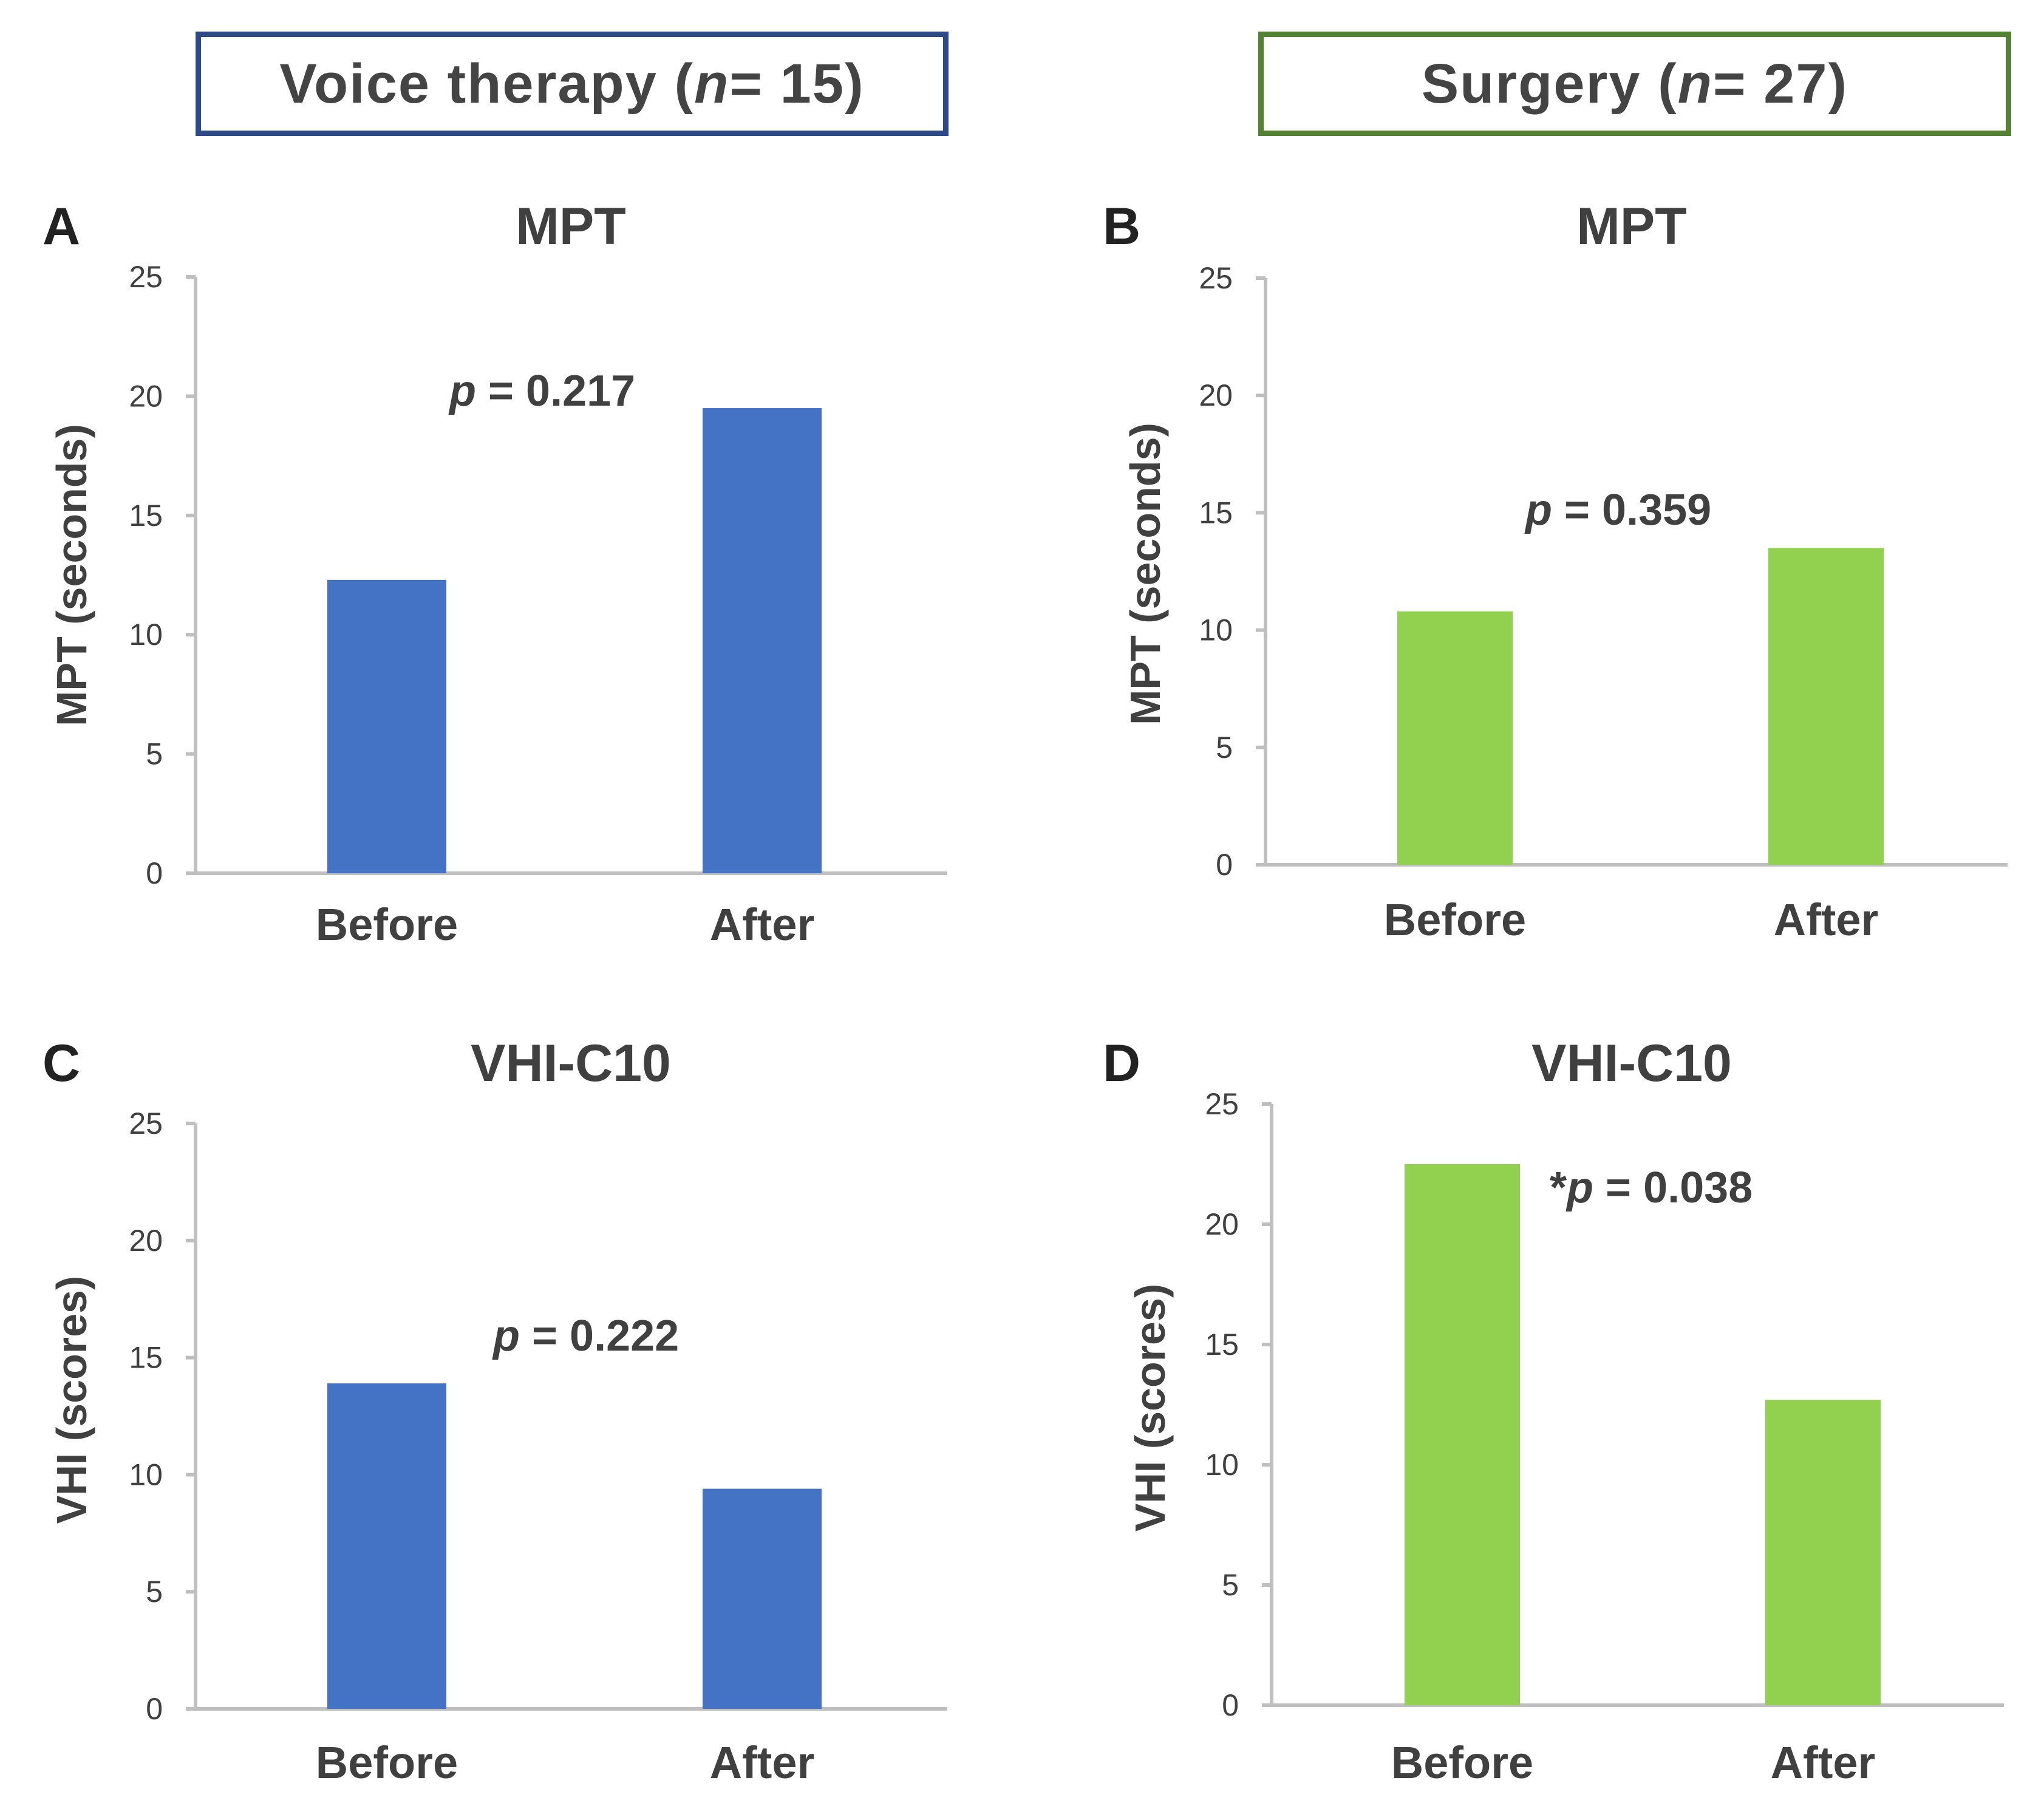 Image resolution: width=2044 pixels, height=1803 pixels. I want to click on p-value-annotation: *p = 0.038, so click(1651, 1188).